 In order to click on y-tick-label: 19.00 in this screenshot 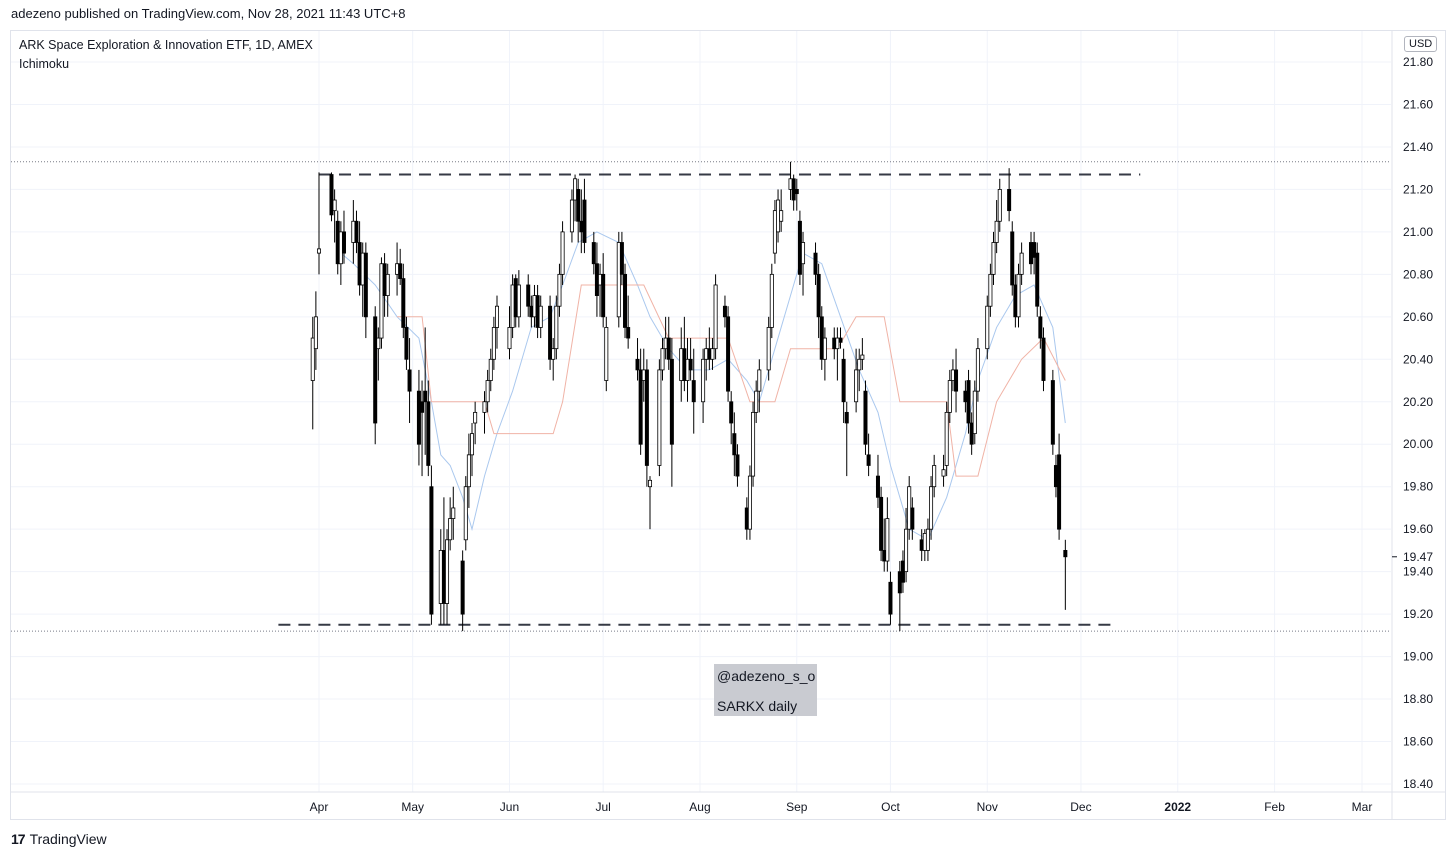, I will do `click(1418, 657)`.